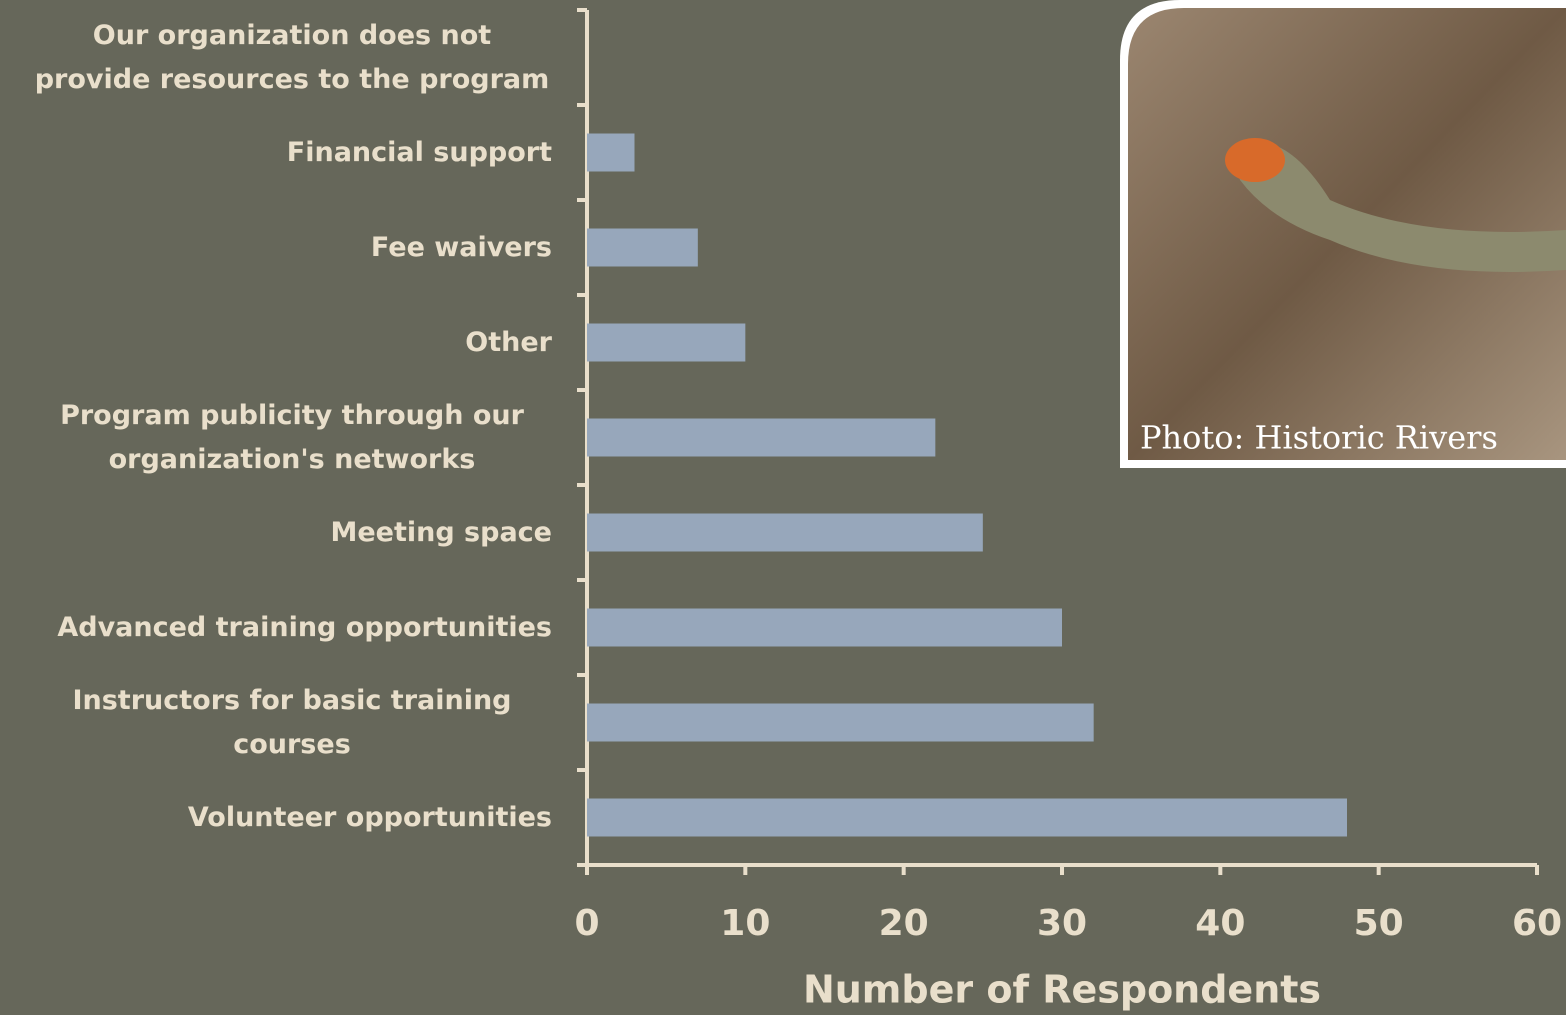 This screenshot has height=1015, width=1566. I want to click on x-tick-label: 30, so click(1062, 923).